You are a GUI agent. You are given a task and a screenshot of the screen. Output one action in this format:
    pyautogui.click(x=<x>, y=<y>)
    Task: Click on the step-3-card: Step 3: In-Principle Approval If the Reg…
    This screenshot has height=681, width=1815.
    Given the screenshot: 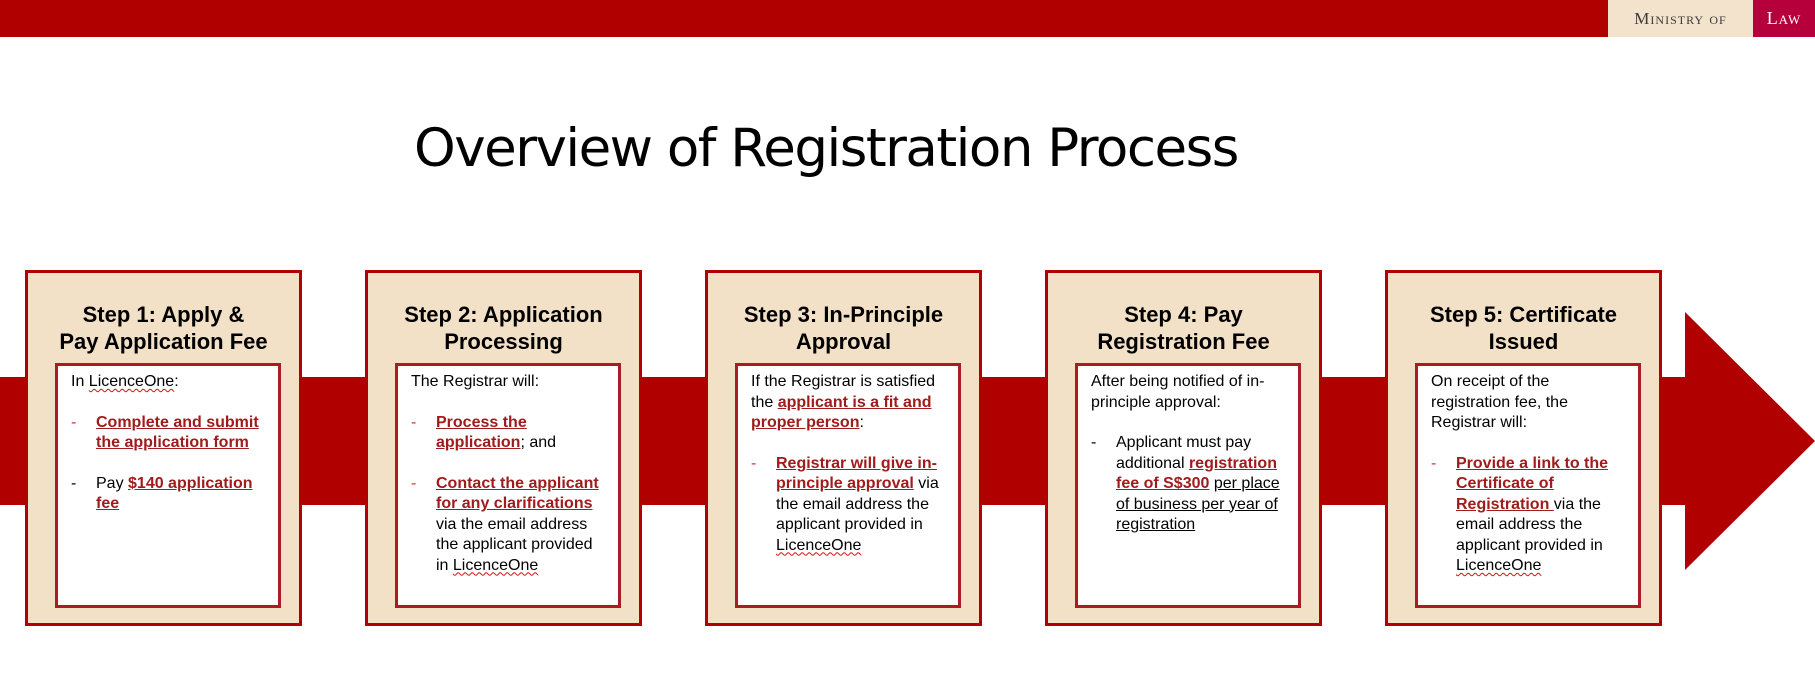 What is the action you would take?
    pyautogui.click(x=843, y=448)
    